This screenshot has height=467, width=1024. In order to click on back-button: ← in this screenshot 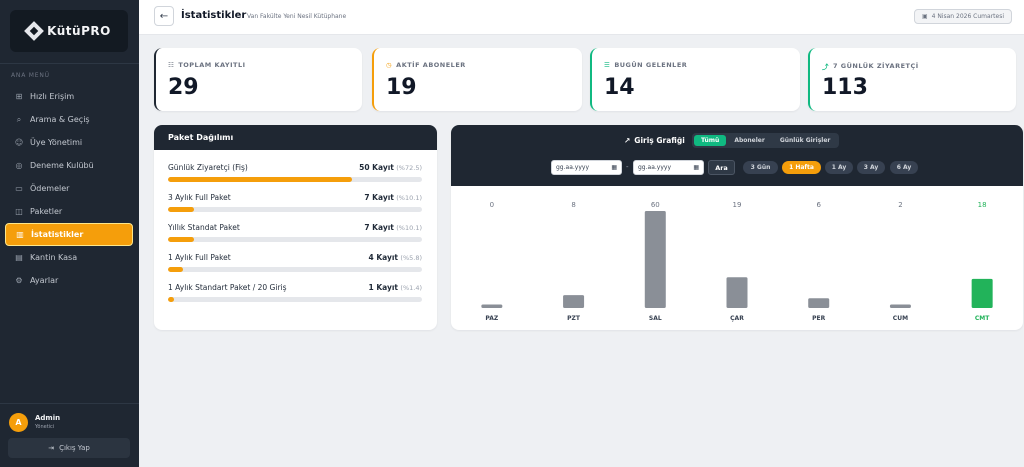, I will do `click(164, 16)`.